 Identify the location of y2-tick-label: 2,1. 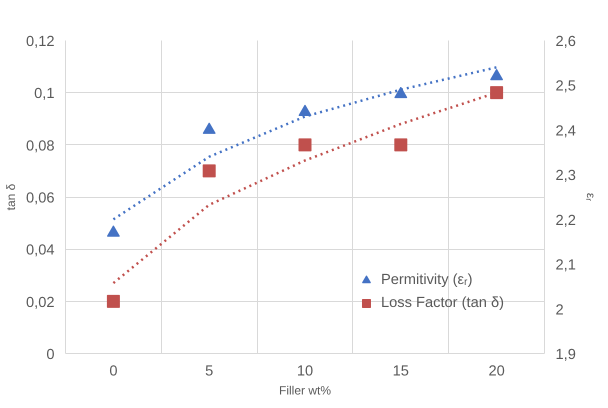
(566, 266).